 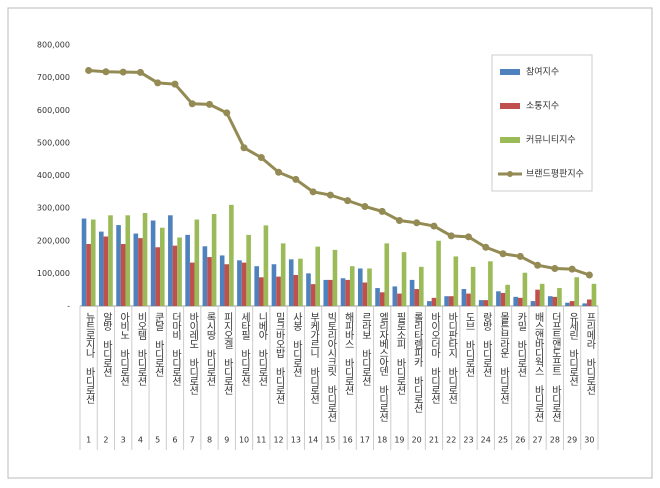 I want to click on x-tick-label: 아비노 바디로션, so click(x=124, y=349).